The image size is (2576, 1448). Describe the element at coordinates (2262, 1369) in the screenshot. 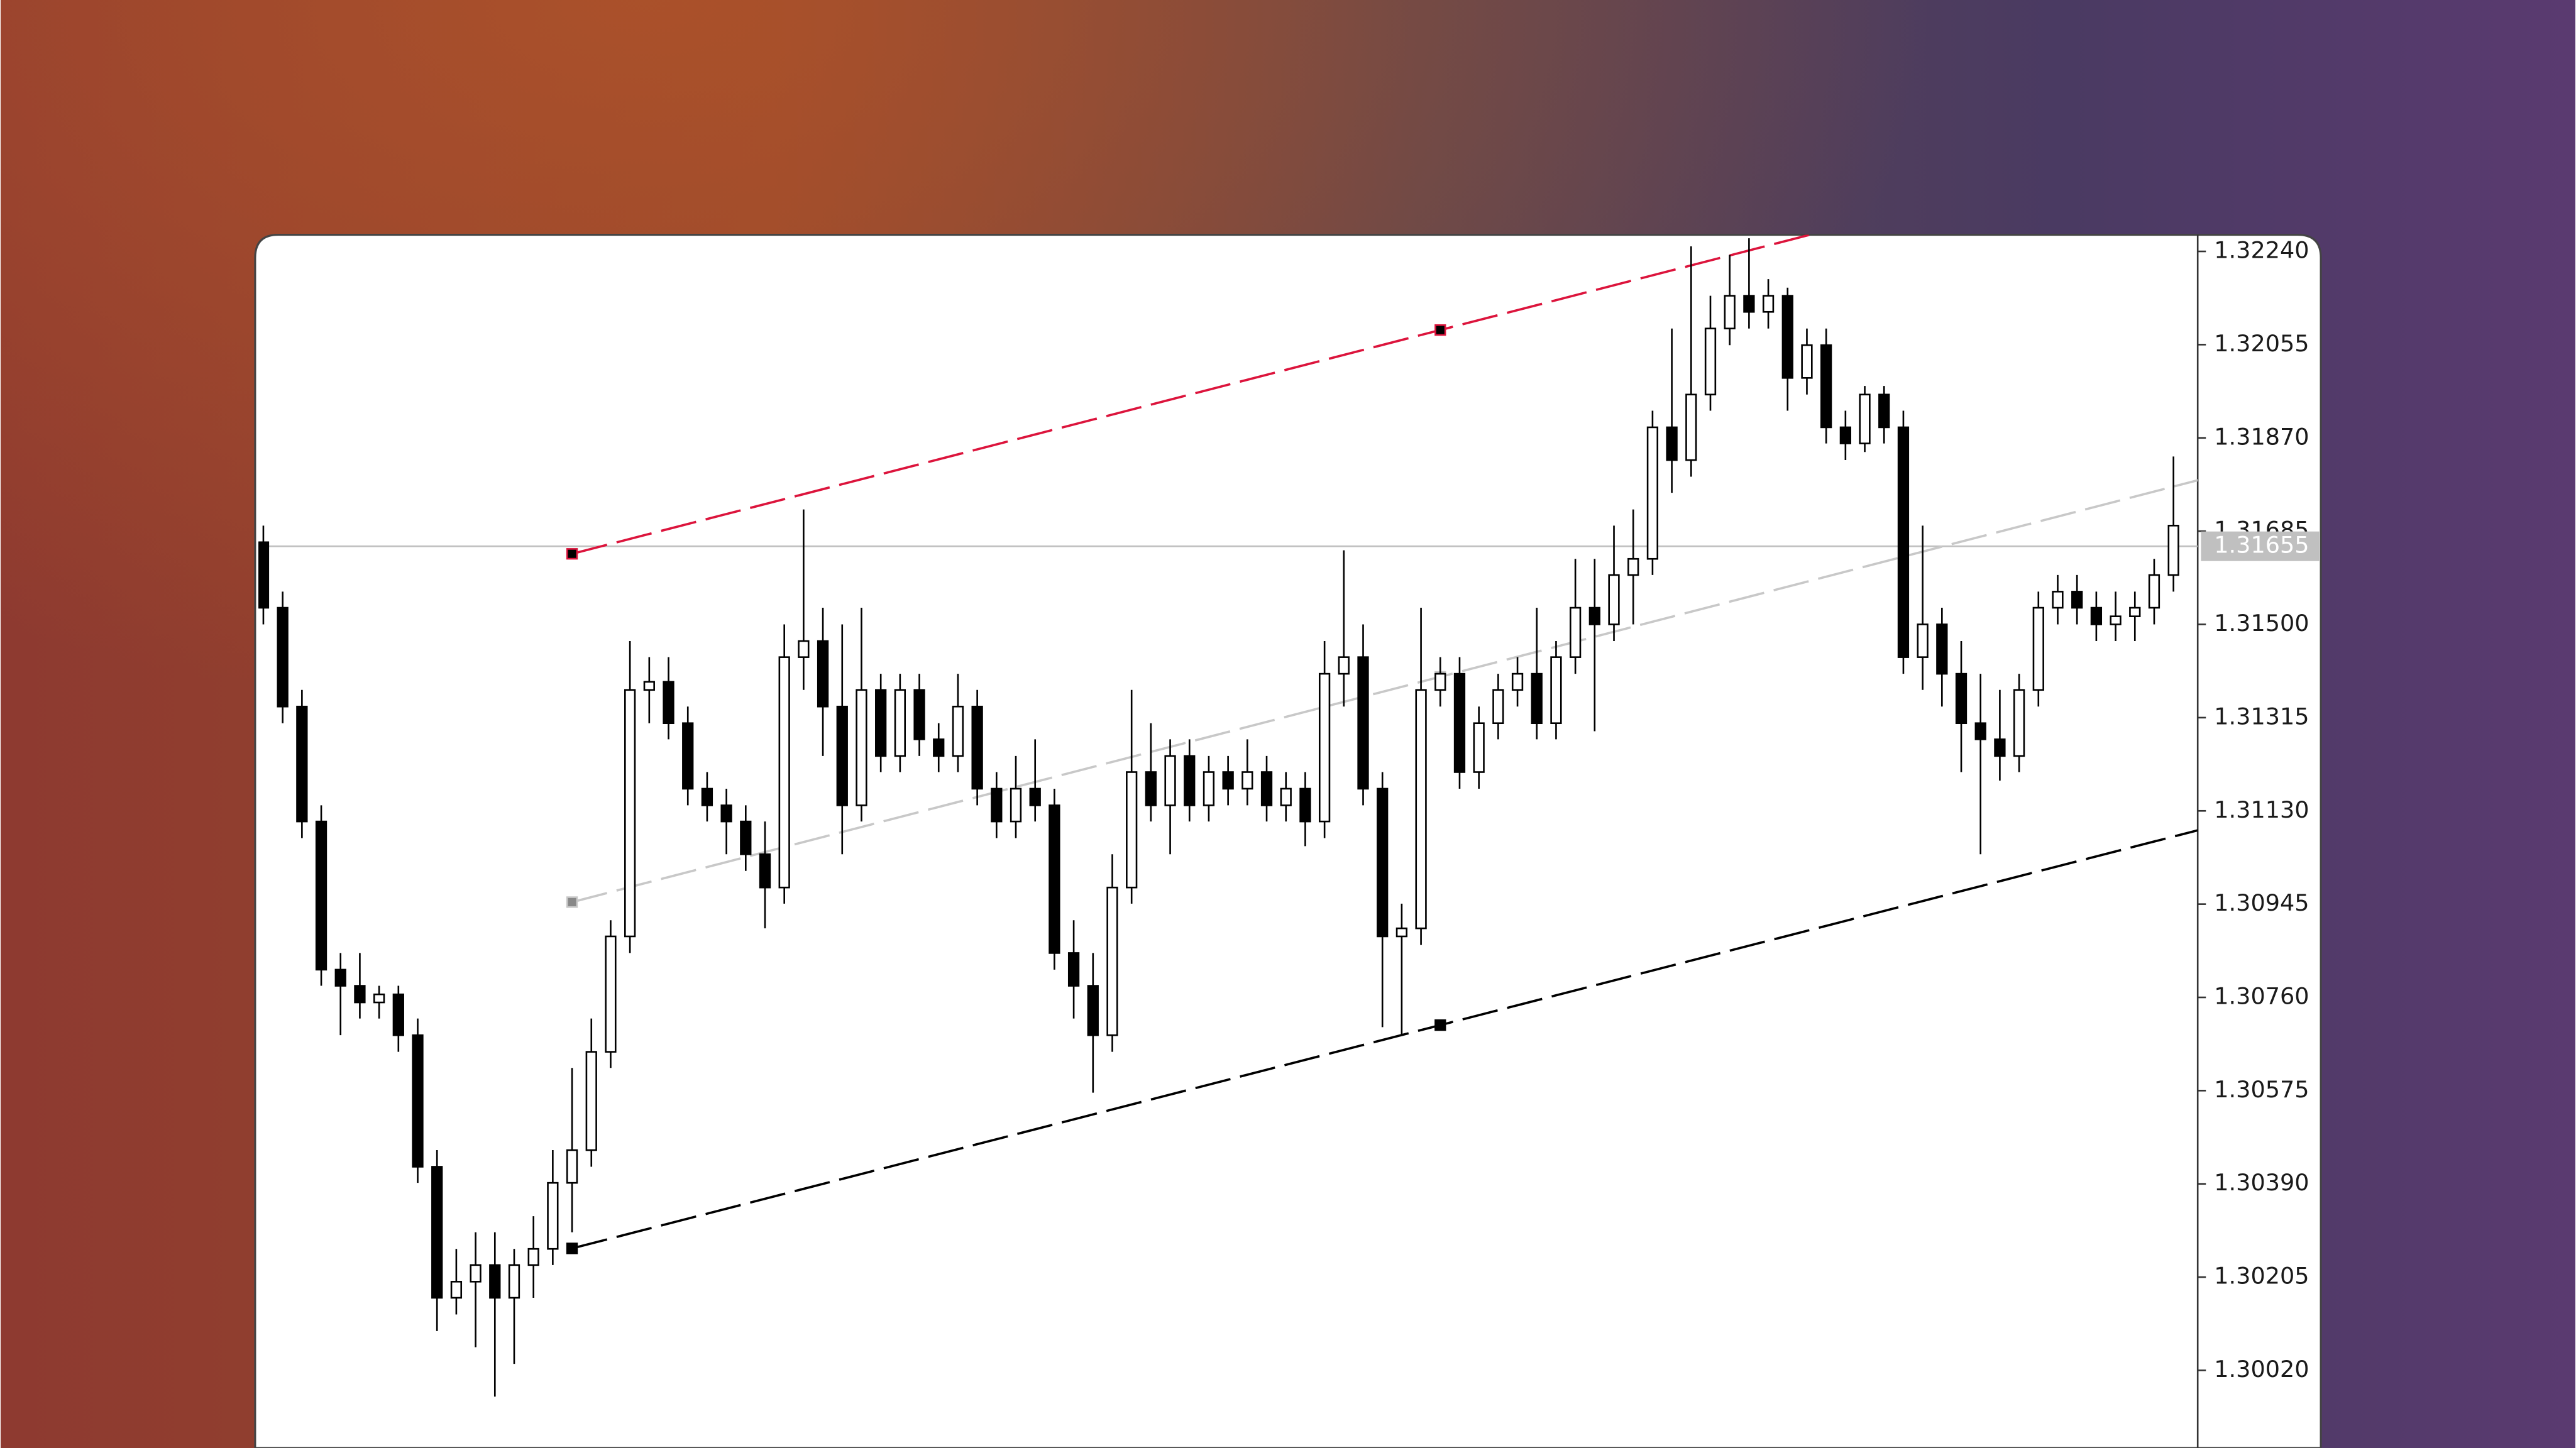

I see `y-tick-label: 1.30020` at that location.